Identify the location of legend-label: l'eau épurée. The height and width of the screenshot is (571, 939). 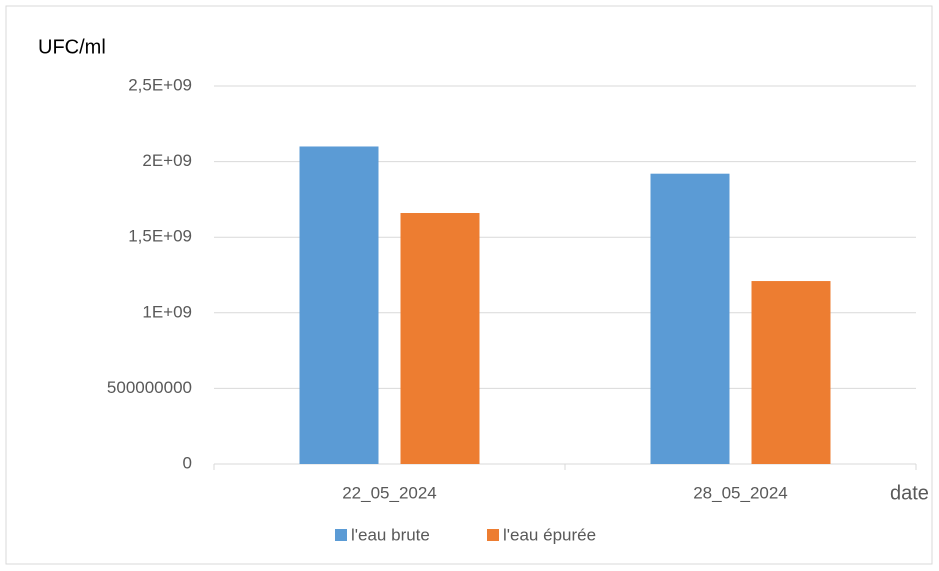
(549, 534).